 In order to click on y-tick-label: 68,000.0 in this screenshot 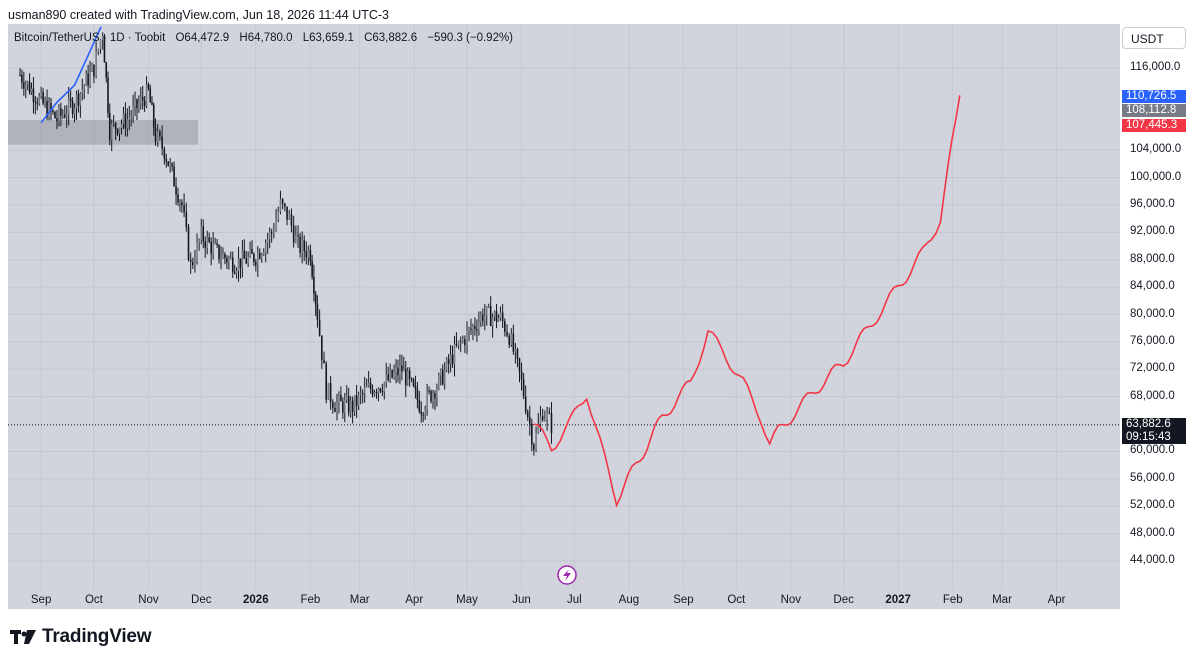, I will do `click(1152, 395)`.